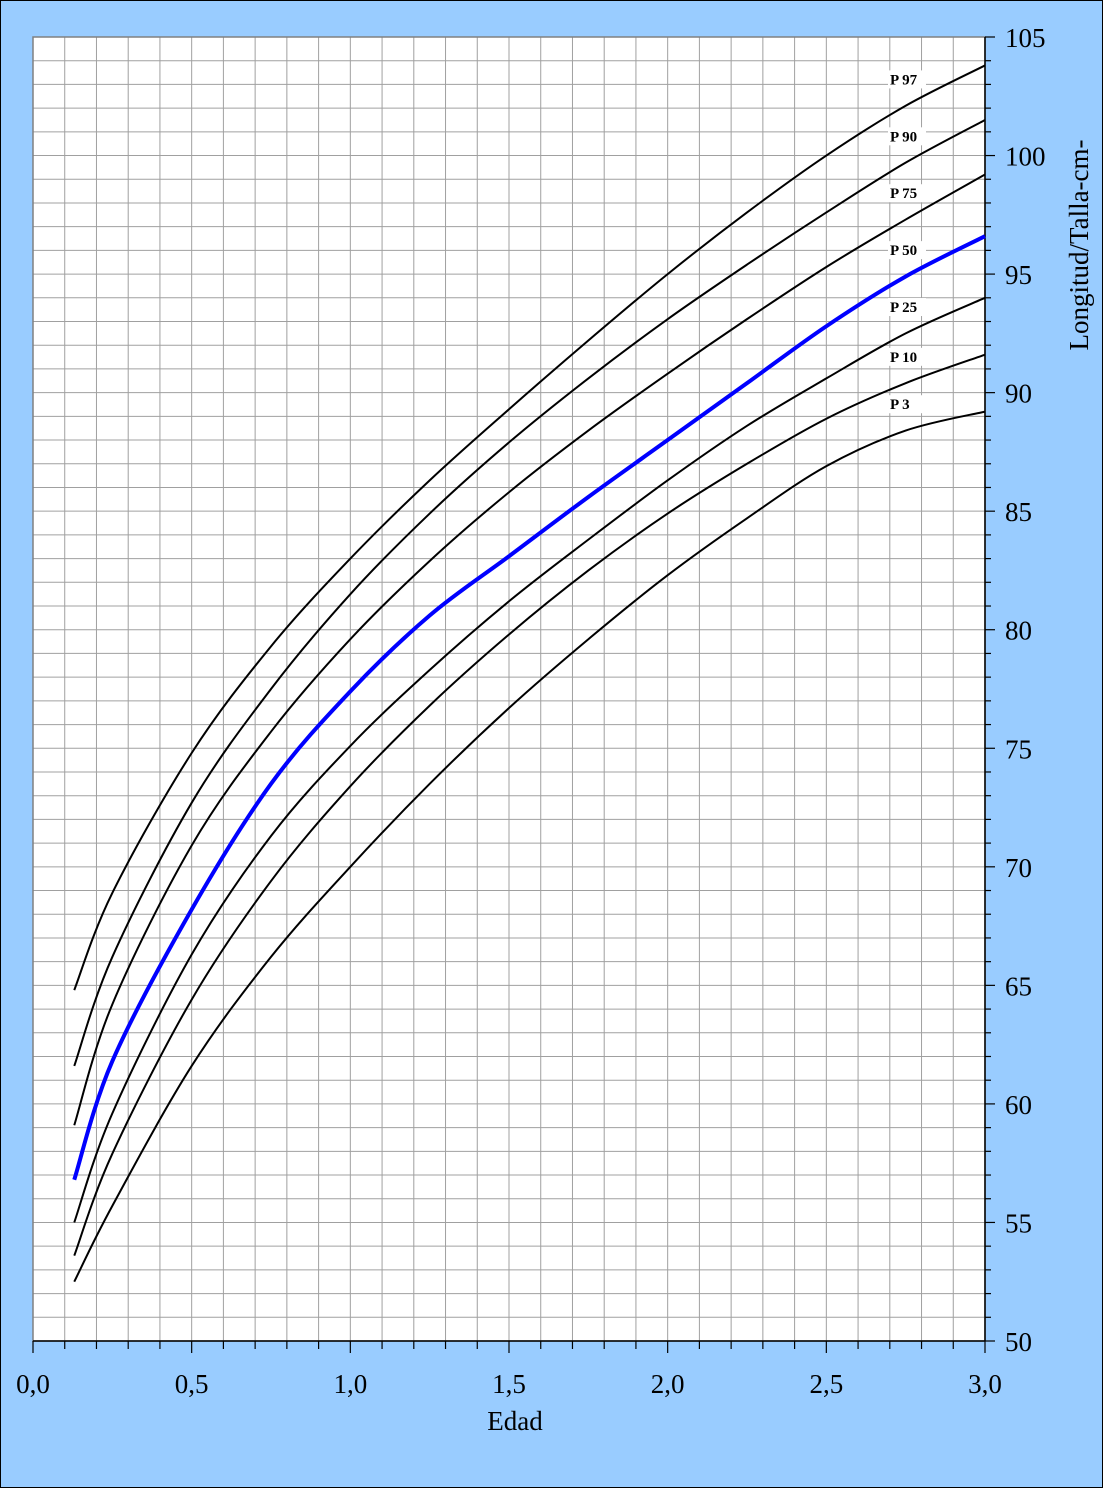 The width and height of the screenshot is (1103, 1488). Describe the element at coordinates (903, 358) in the screenshot. I see `percentile-label: P 10` at that location.